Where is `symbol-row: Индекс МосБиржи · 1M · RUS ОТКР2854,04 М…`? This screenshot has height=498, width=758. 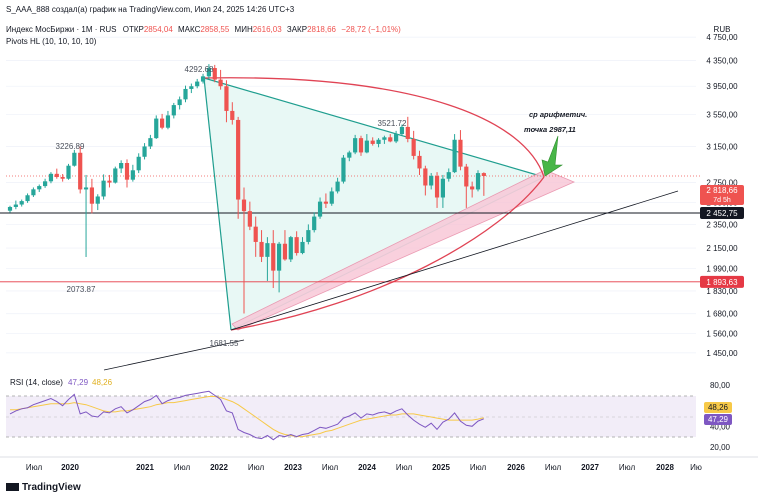
symbol-row: Индекс МосБиржи · 1M · RUS ОТКР2854,04 М… is located at coordinates (203, 29).